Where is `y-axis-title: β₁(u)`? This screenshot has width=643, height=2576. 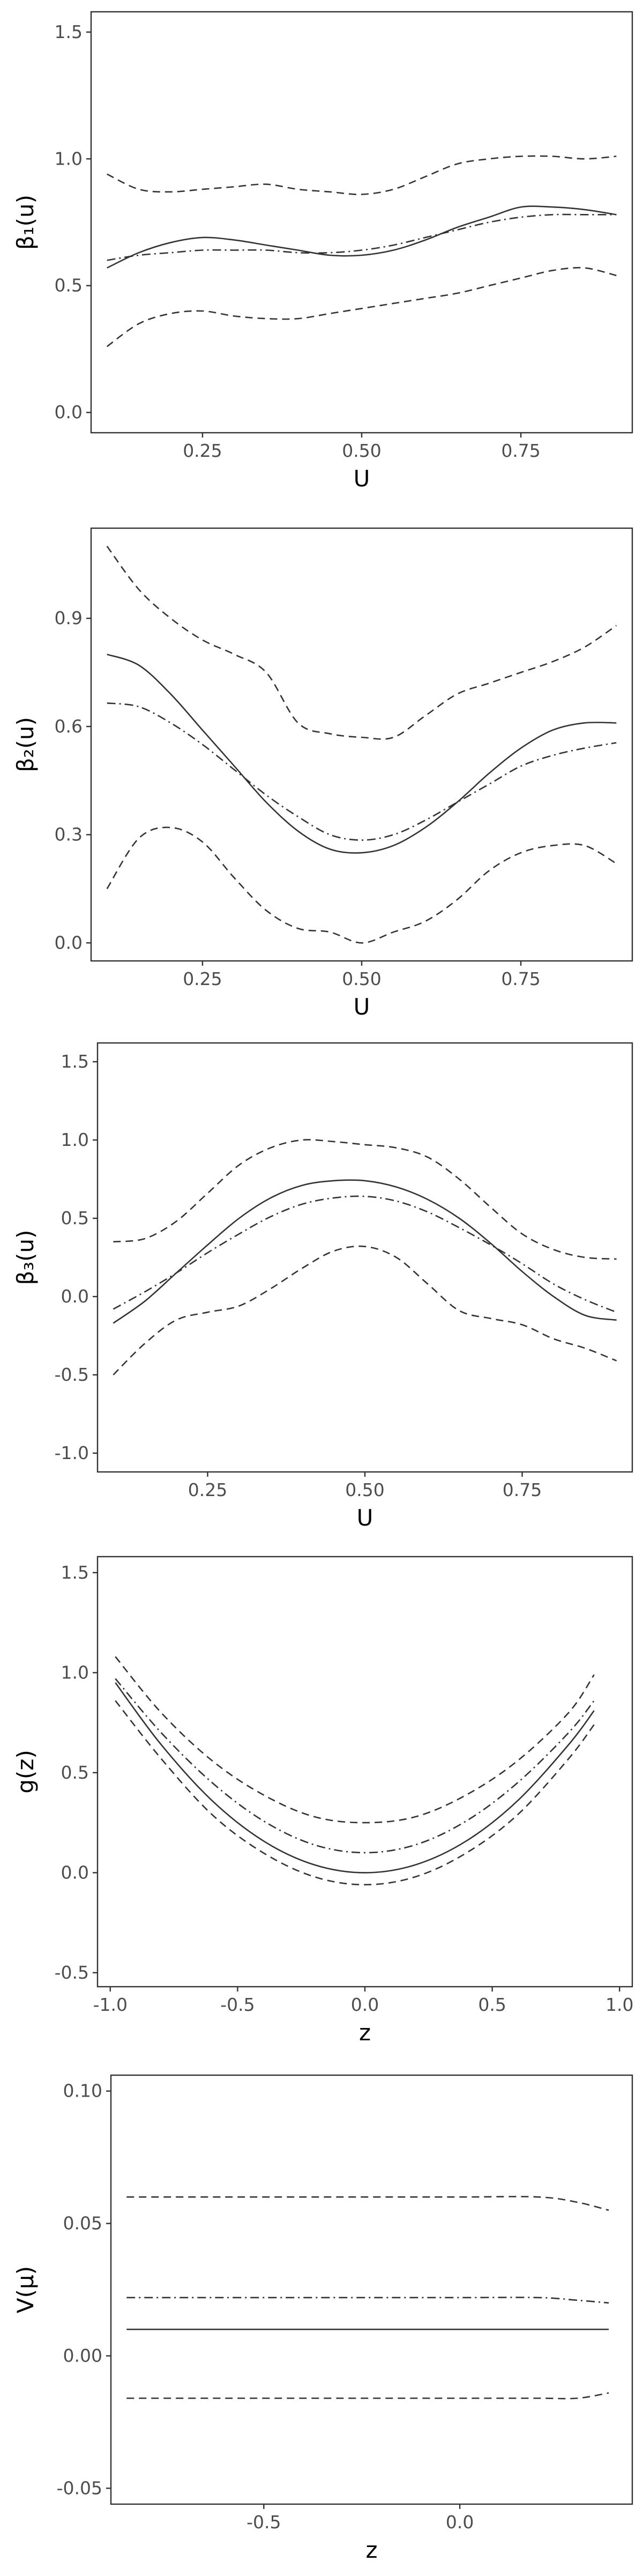 y-axis-title: β₁(u) is located at coordinates (26, 222).